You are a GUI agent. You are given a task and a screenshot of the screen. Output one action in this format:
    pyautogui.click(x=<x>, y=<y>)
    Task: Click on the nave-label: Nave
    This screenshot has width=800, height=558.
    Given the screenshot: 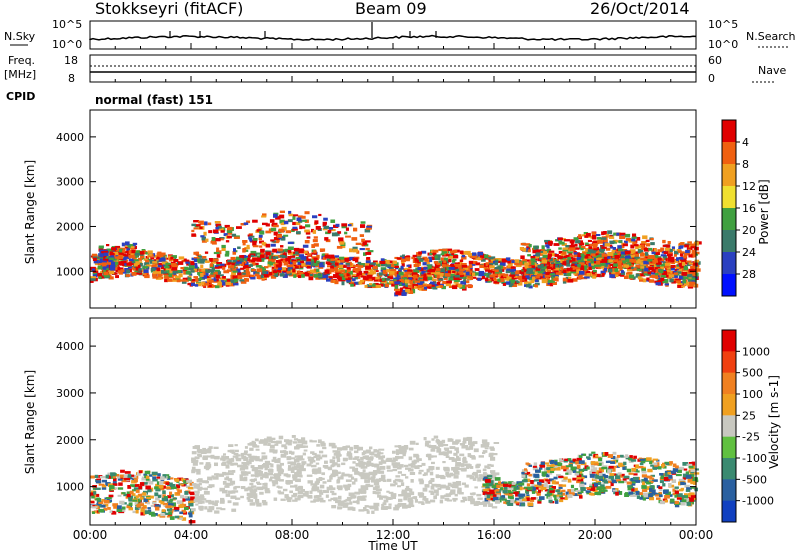 What is the action you would take?
    pyautogui.click(x=772, y=70)
    